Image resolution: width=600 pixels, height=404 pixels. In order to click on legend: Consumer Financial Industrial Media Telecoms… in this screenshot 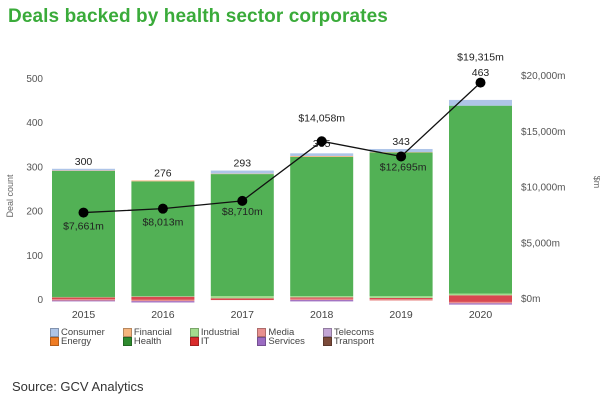, I will do `click(212, 337)`.